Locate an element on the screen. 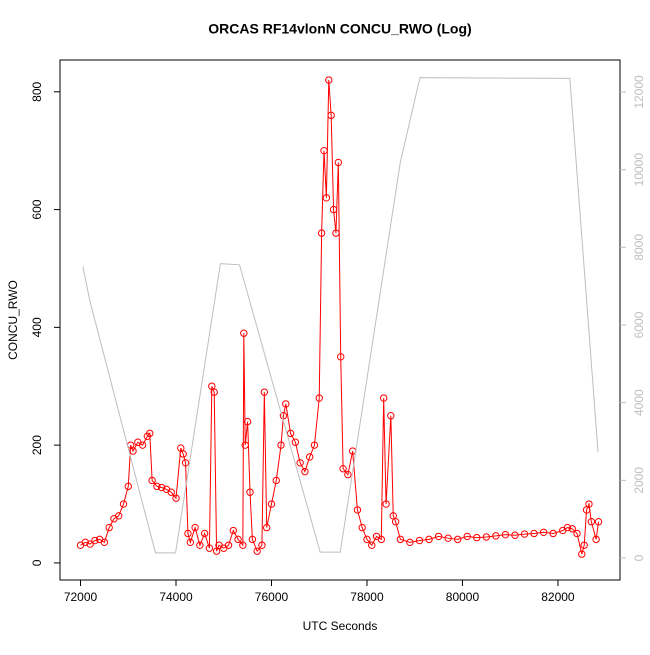 The width and height of the screenshot is (650, 655). y-tick-label: 600 is located at coordinates (37, 209).